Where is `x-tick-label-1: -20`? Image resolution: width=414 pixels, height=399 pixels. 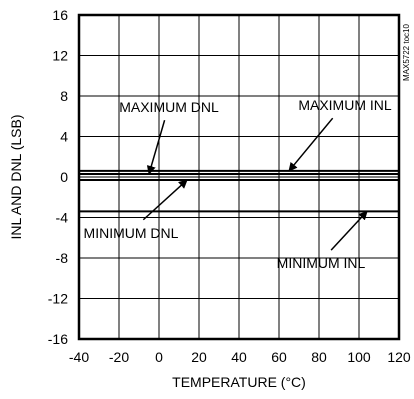
x-tick-label-1: -20 is located at coordinates (119, 357).